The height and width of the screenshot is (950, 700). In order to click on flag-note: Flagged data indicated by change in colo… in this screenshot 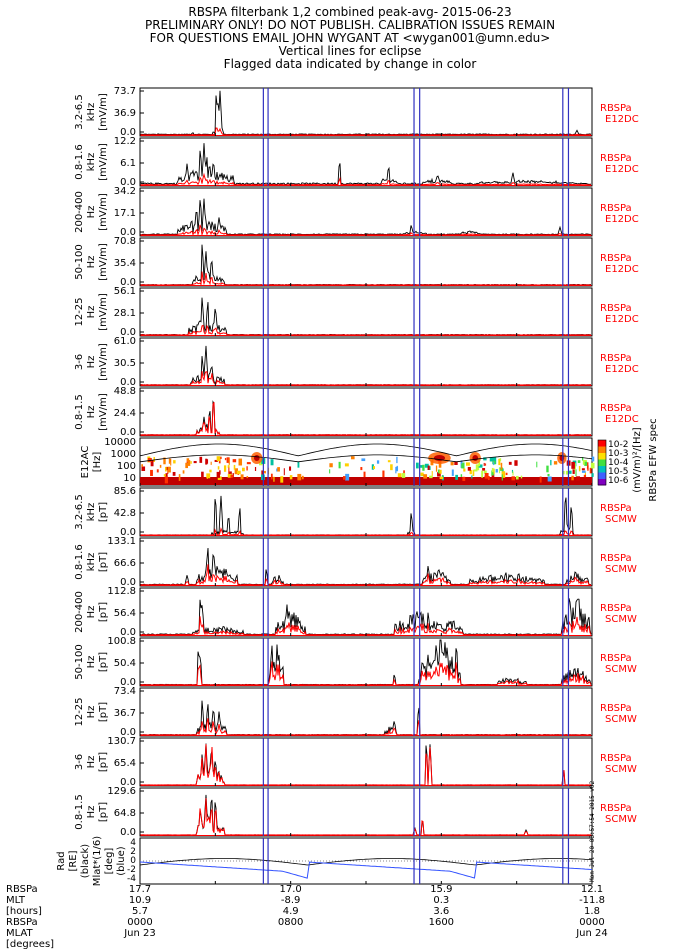, I will do `click(350, 64)`.